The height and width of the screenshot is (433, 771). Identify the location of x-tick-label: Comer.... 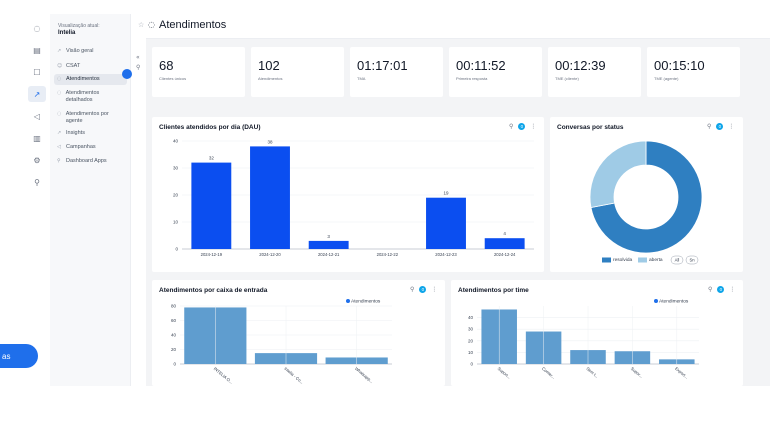
(548, 373).